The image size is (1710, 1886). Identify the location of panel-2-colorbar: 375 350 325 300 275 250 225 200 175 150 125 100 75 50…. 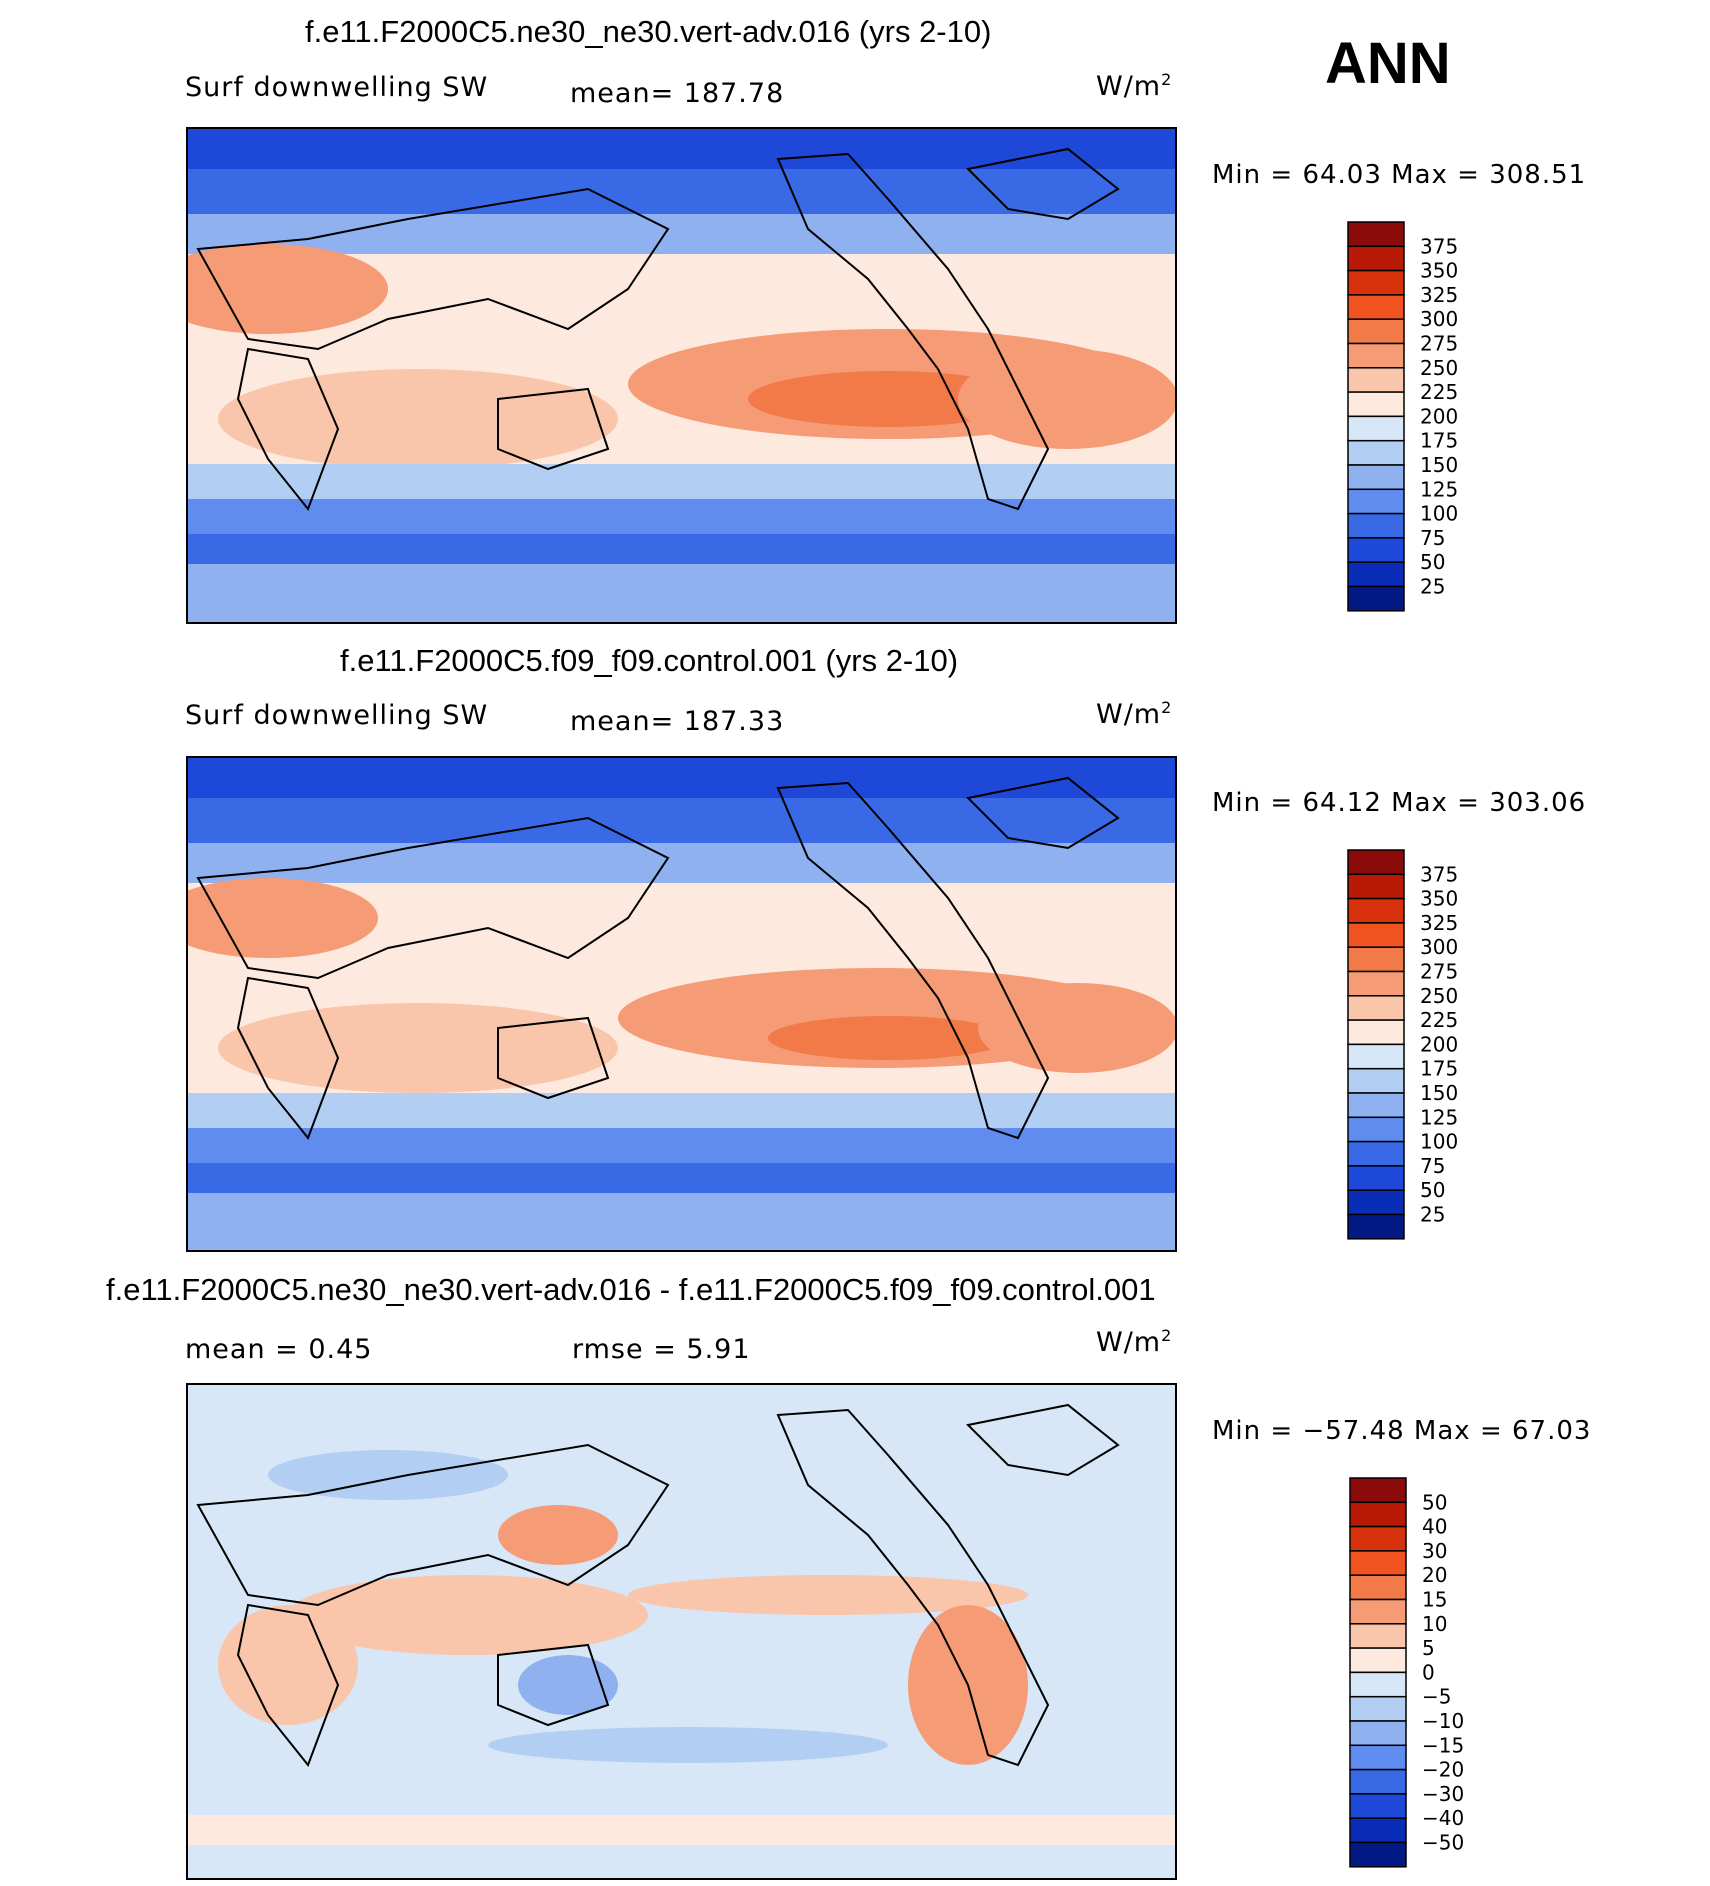
(1417, 1044).